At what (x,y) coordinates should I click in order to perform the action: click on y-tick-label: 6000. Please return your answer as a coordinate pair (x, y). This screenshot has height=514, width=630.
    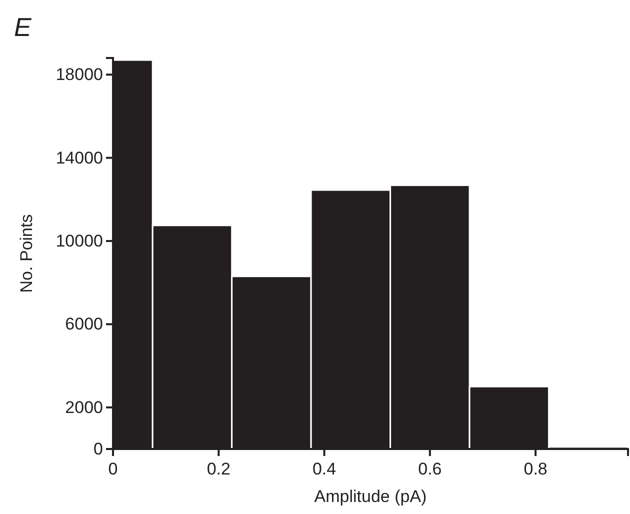
    Looking at the image, I should click on (84, 324).